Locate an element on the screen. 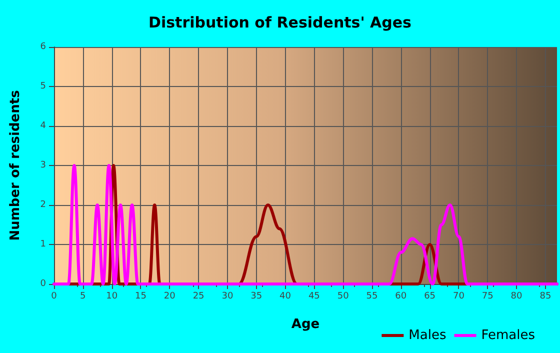  x-tick-label: 40 is located at coordinates (286, 297).